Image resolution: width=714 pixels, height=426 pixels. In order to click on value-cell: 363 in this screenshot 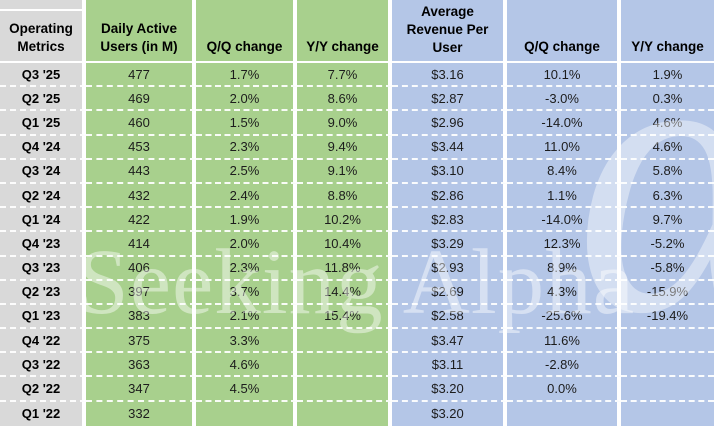, I will do `click(141, 365)`.